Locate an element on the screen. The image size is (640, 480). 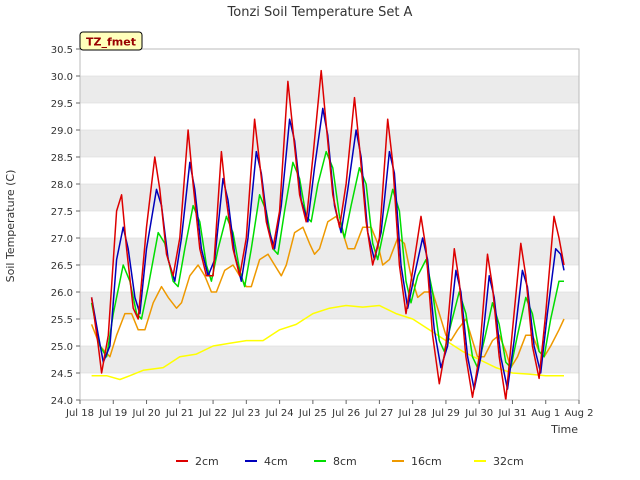
legend-item-8cm: 8cm is located at coordinates (335, 461).